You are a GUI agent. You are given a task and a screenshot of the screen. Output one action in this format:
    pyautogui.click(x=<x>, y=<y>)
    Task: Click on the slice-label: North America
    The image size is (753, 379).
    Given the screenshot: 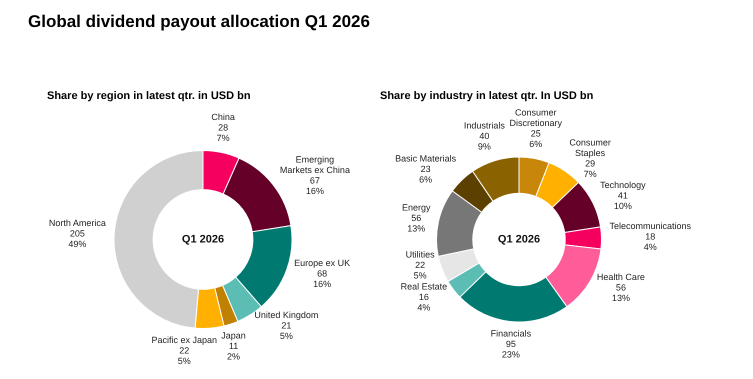 What is the action you would take?
    pyautogui.click(x=77, y=223)
    